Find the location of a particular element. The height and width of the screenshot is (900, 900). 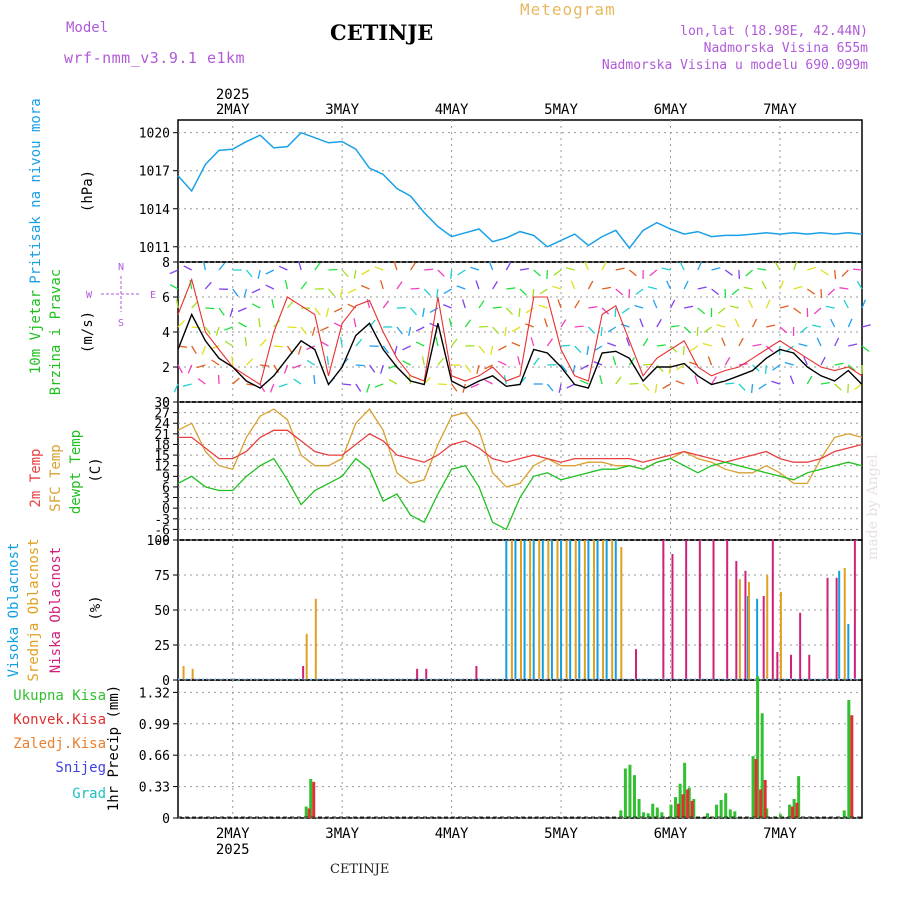

wind-axis-label: 10m Vjetar is located at coordinates (36, 332).